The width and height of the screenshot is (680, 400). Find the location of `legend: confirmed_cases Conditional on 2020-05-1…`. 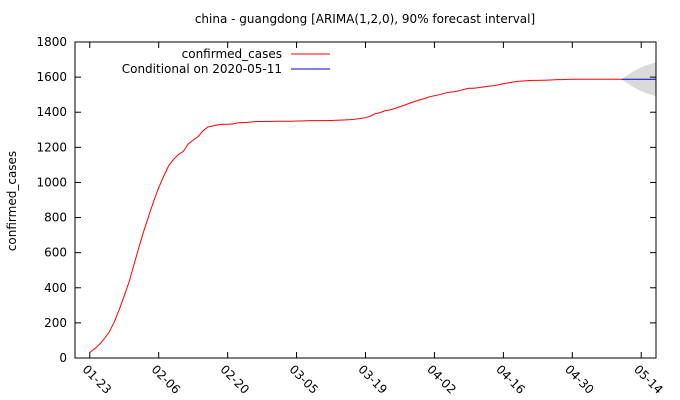

legend: confirmed_cases Conditional on 2020-05-1… is located at coordinates (226, 61).